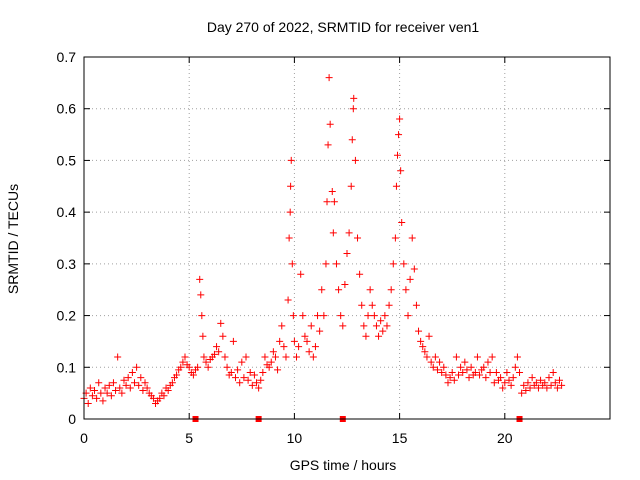 This screenshot has width=640, height=480. I want to click on y-tick-label: 0, so click(72, 419).